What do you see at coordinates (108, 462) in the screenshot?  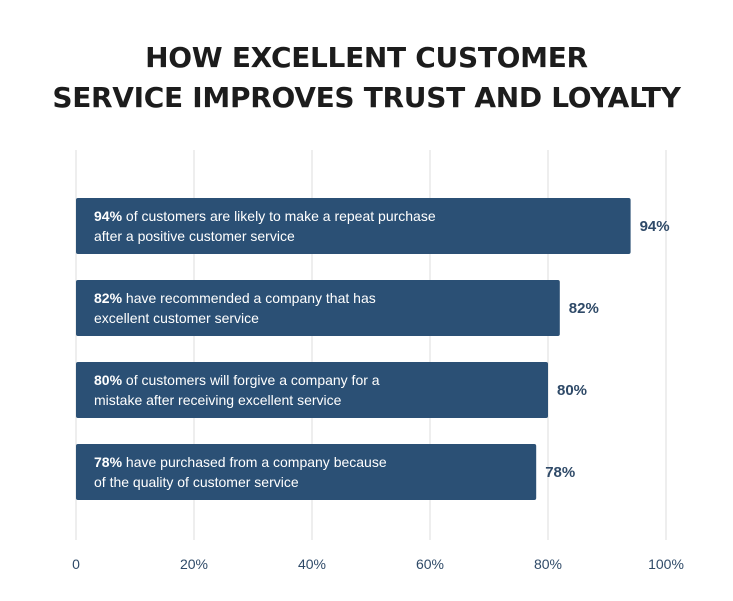 I see `bar-text-highlight: 78%` at bounding box center [108, 462].